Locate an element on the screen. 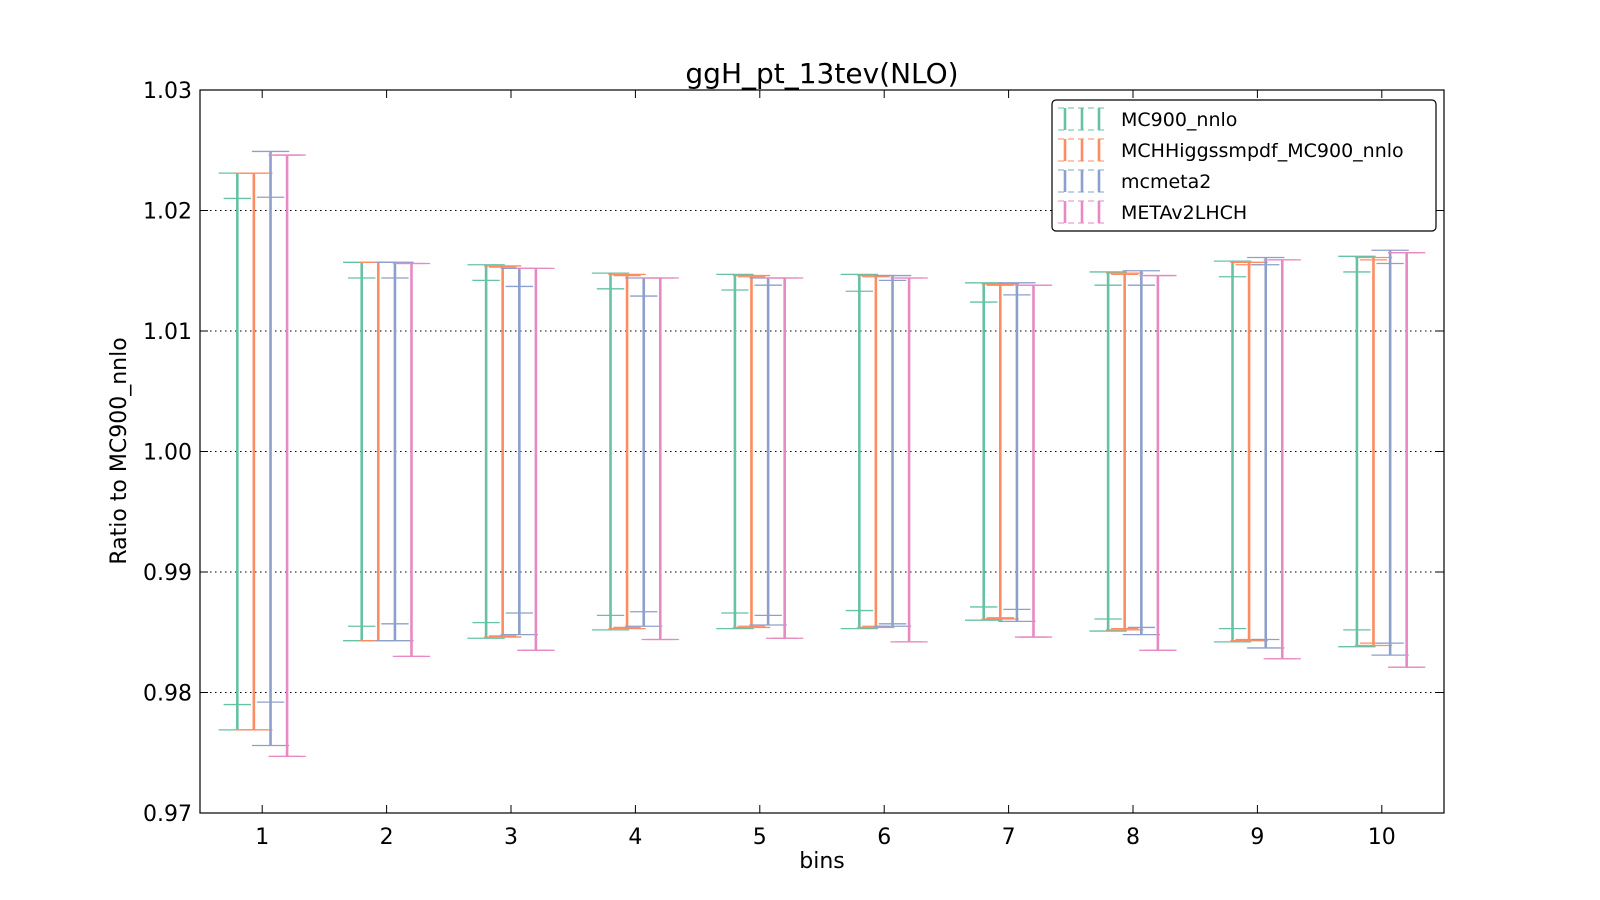 The height and width of the screenshot is (900, 1600). x-tick-label: 9 is located at coordinates (1257, 837).